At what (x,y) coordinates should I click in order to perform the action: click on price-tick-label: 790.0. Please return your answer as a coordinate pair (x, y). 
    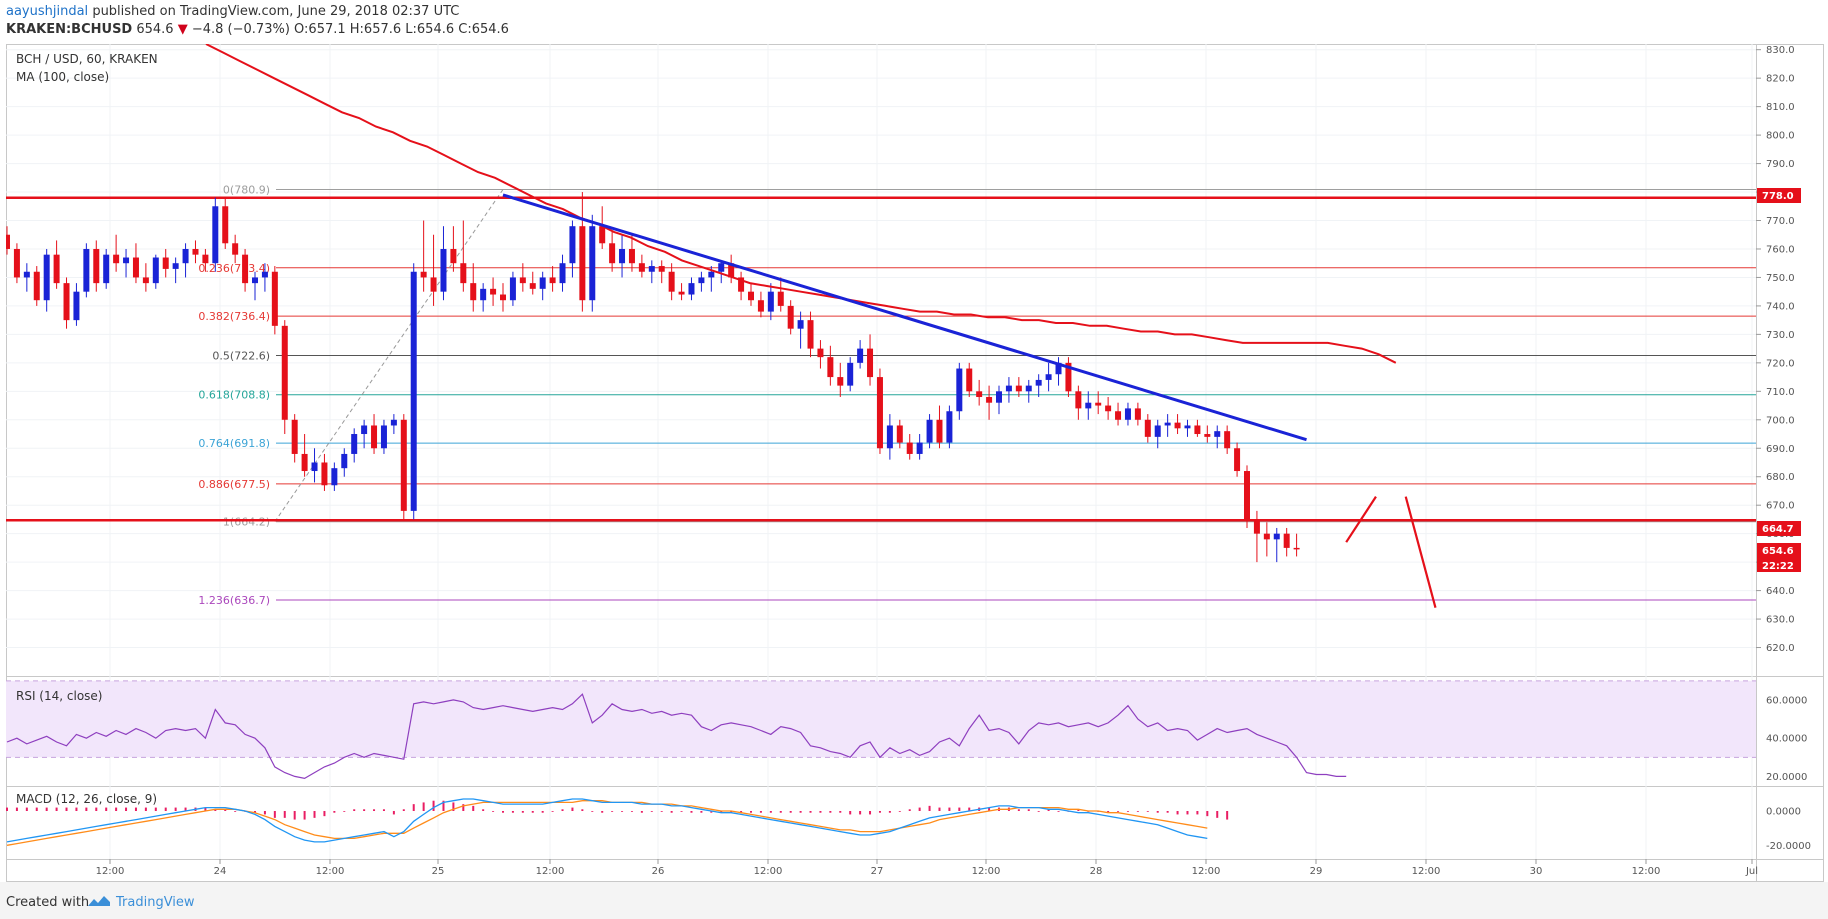
    Looking at the image, I should click on (1780, 164).